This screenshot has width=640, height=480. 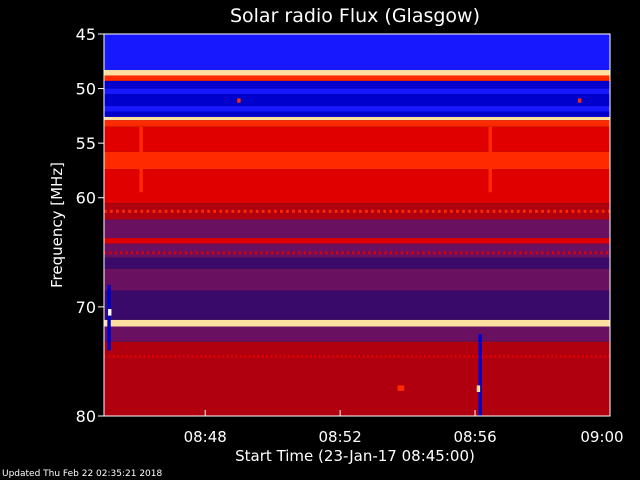 What do you see at coordinates (141, 159) in the screenshot?
I see `spike-0846-a` at bounding box center [141, 159].